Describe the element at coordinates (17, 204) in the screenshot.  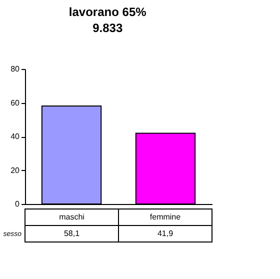
I see `y-tick-label: 0` at that location.